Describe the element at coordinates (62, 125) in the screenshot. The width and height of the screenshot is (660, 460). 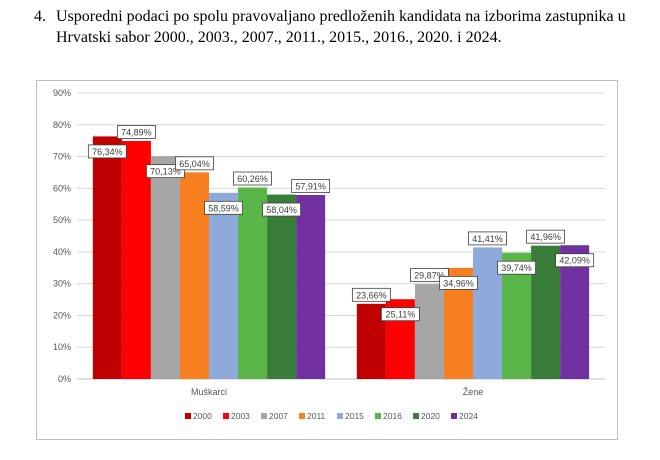
I see `y-tick-label: 80%` at that location.